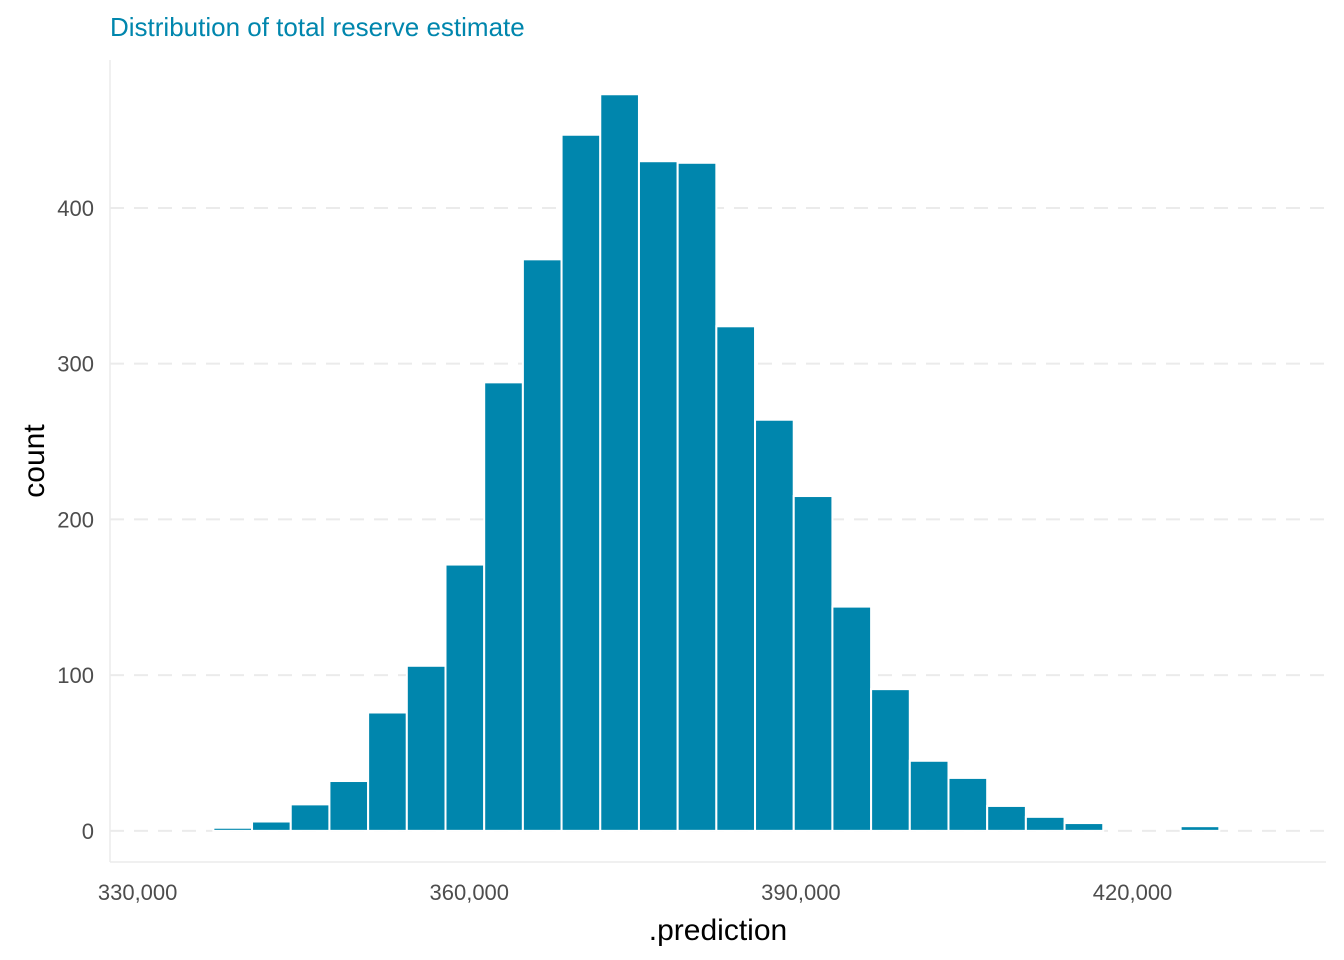 Image resolution: width=1344 pixels, height=960 pixels. Describe the element at coordinates (88, 831) in the screenshot. I see `y-tick-label-0: 0` at that location.